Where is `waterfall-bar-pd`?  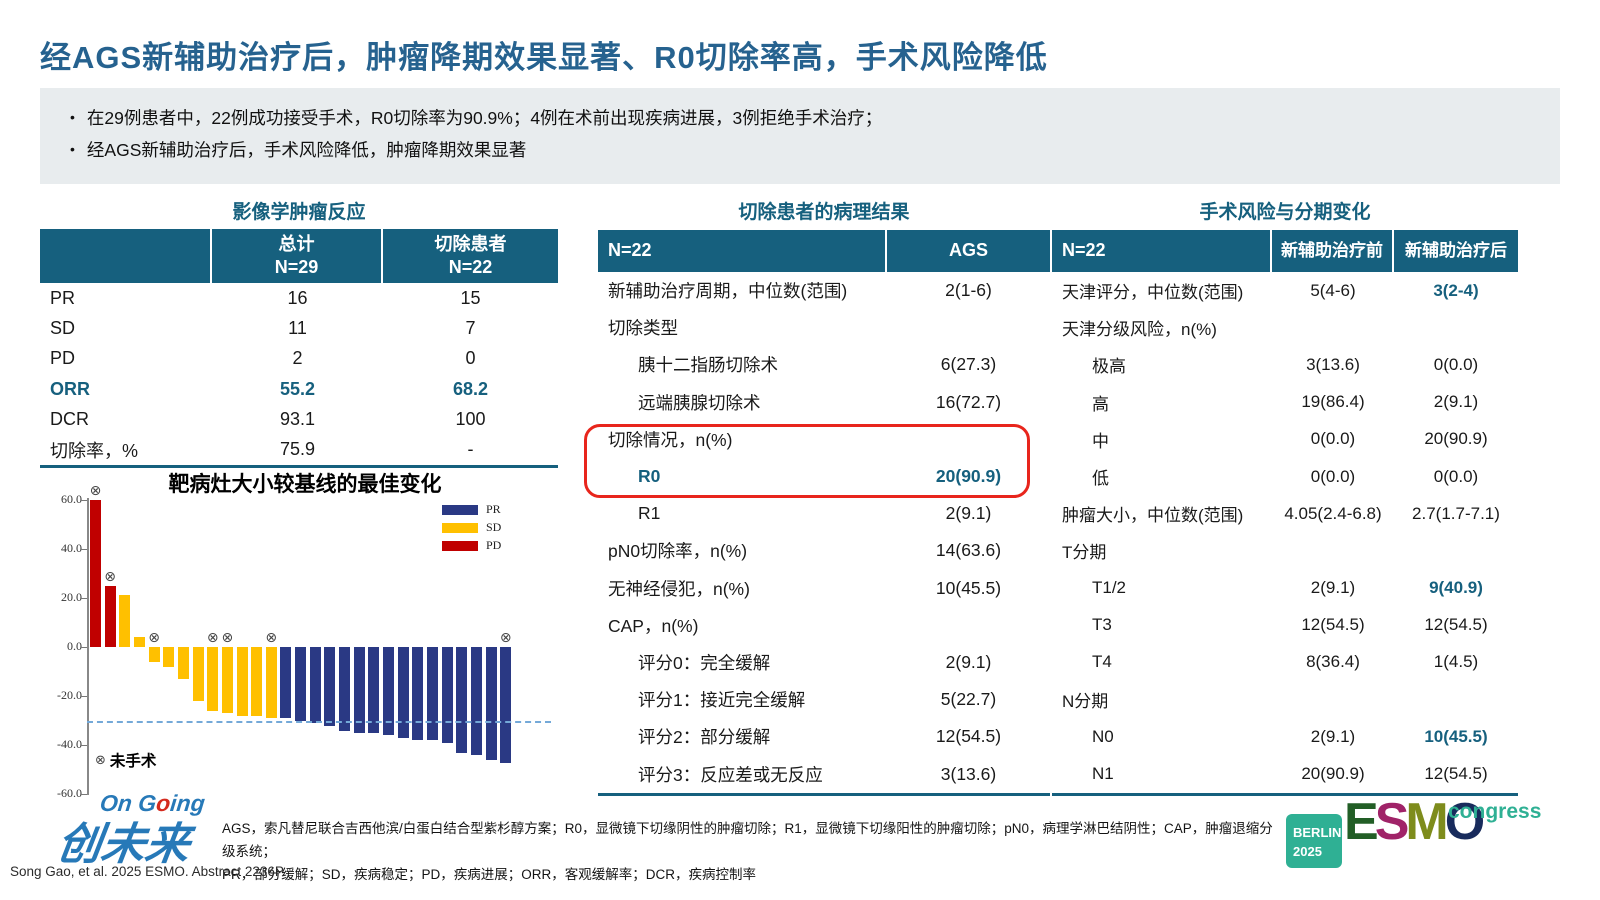
waterfall-bar-pd is located at coordinates (110, 616).